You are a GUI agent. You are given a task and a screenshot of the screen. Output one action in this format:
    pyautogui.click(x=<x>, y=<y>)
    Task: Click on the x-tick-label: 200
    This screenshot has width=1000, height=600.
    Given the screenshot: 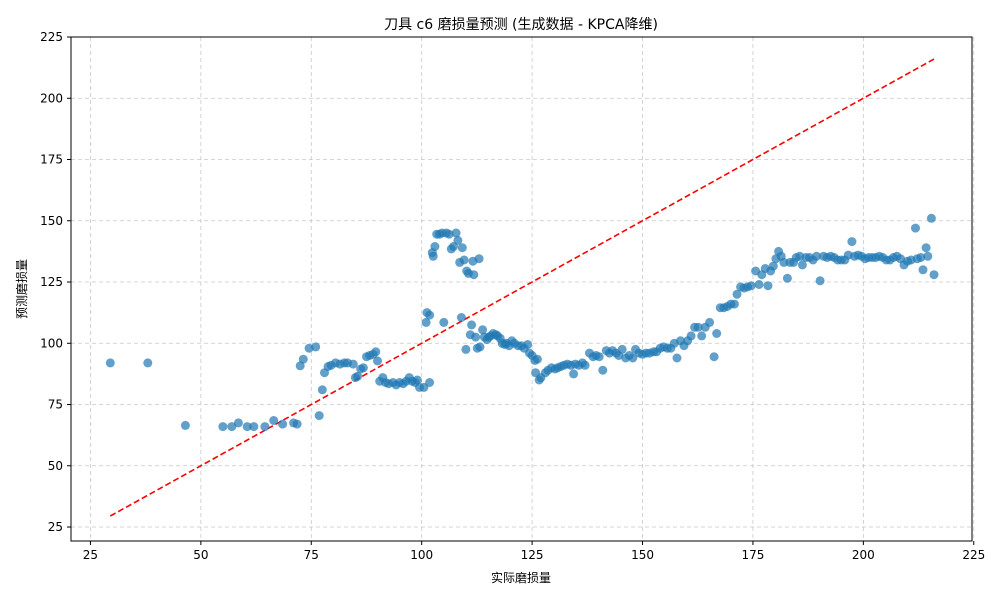 What is the action you would take?
    pyautogui.click(x=863, y=555)
    